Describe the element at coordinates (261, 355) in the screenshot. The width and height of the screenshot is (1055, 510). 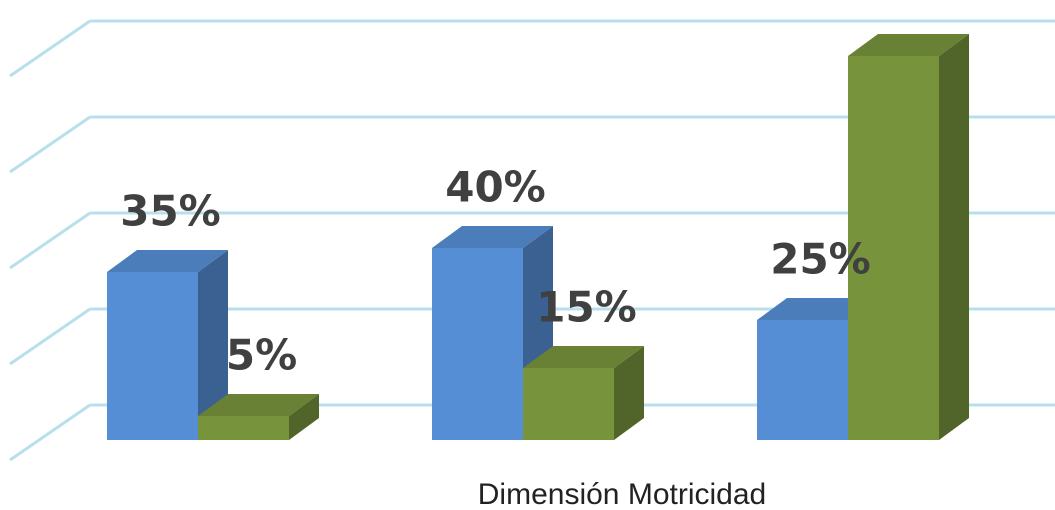
I see `value-label: 5%` at that location.